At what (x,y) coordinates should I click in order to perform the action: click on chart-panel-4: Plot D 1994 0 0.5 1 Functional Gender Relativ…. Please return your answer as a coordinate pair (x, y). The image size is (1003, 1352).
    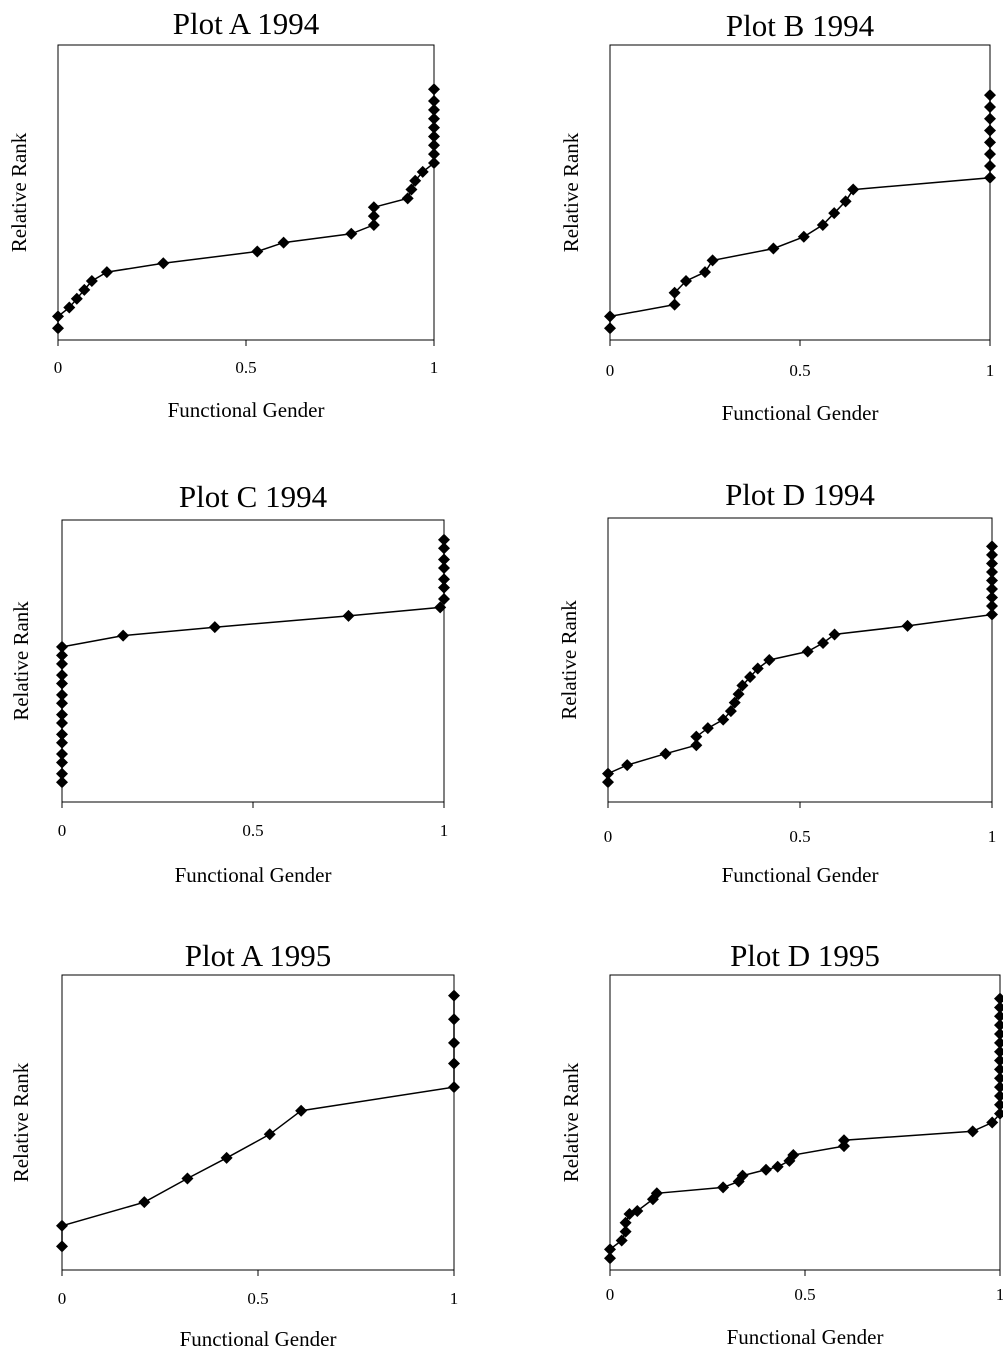
    Looking at the image, I should click on (777, 682).